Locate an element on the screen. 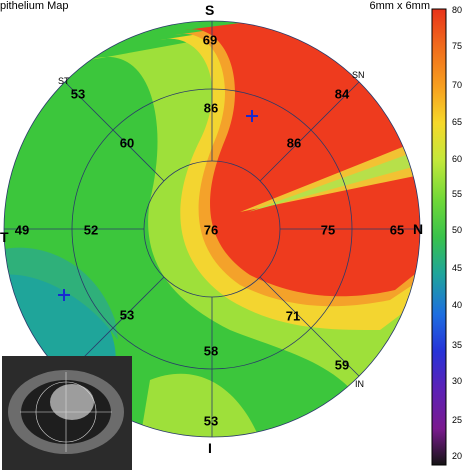 This screenshot has height=474, width=474. st-label: ST is located at coordinates (64, 81).